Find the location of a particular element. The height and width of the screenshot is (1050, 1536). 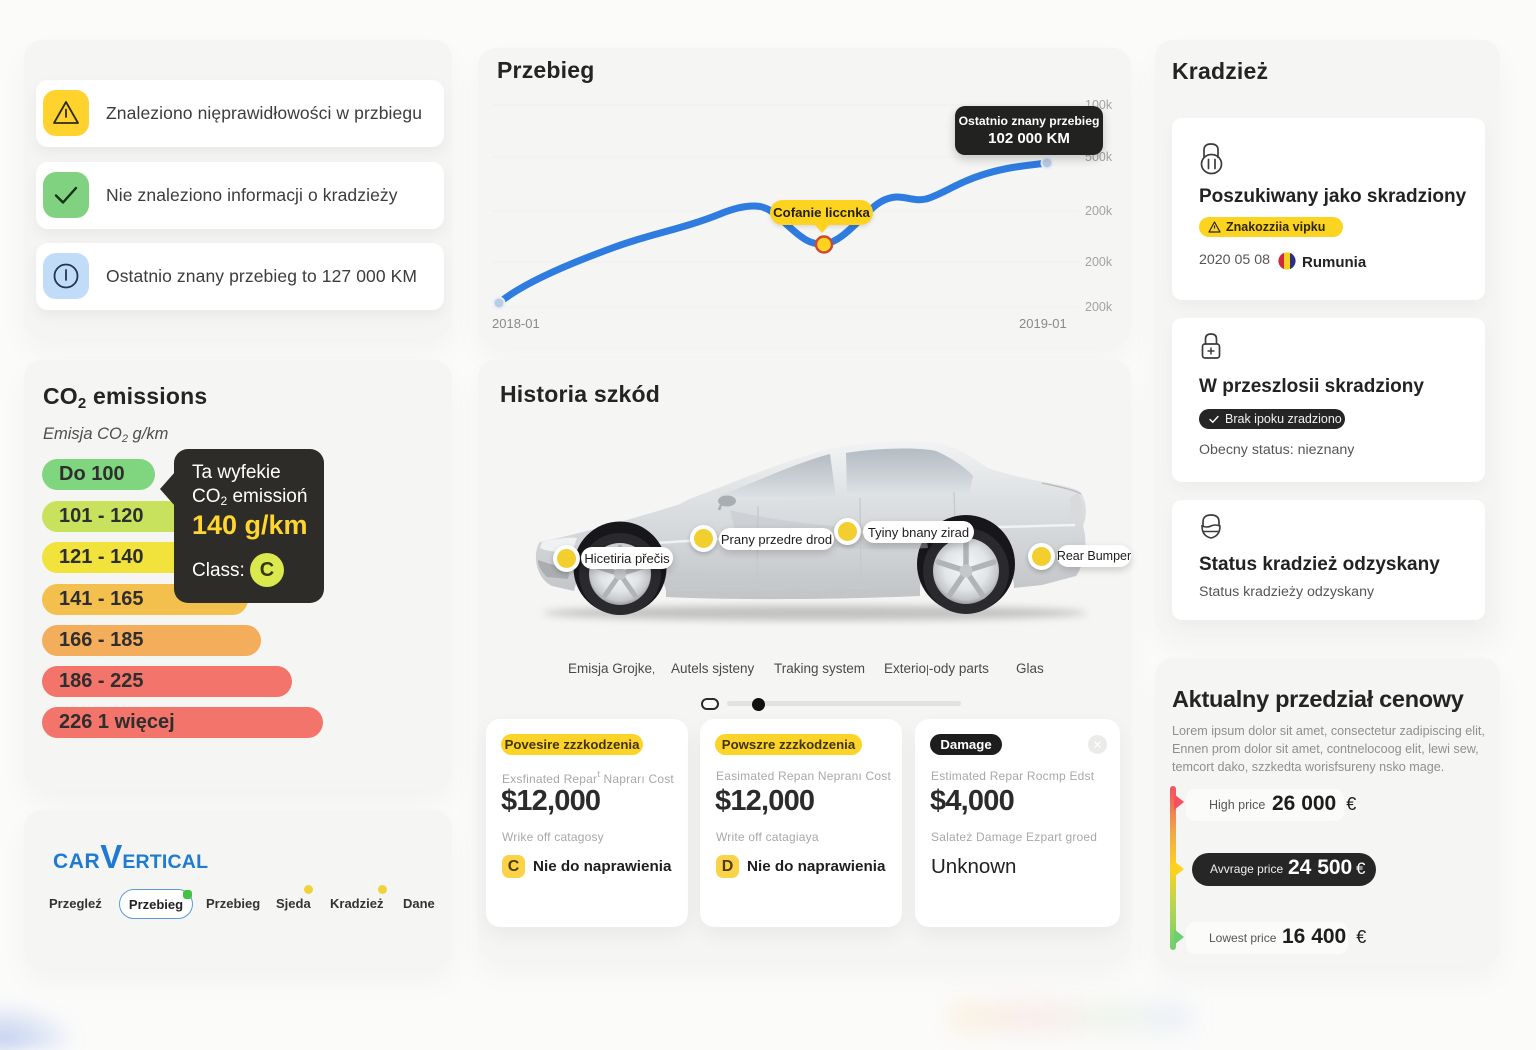

svg-text: 2018-01 is located at coordinates (516, 323).